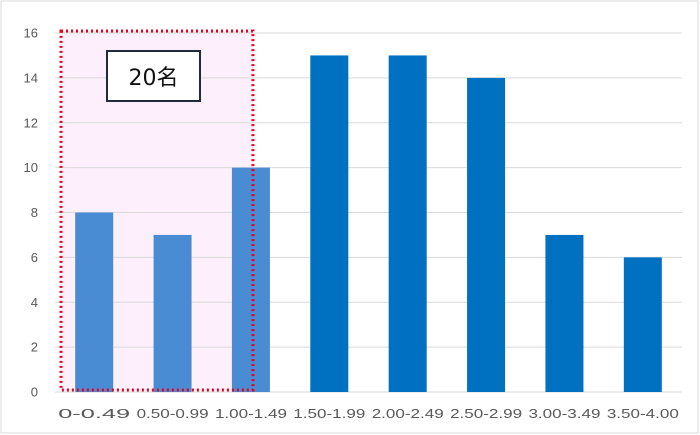 Image resolution: width=700 pixels, height=435 pixels. I want to click on x-tick-label: 3.00-3.49, so click(564, 413).